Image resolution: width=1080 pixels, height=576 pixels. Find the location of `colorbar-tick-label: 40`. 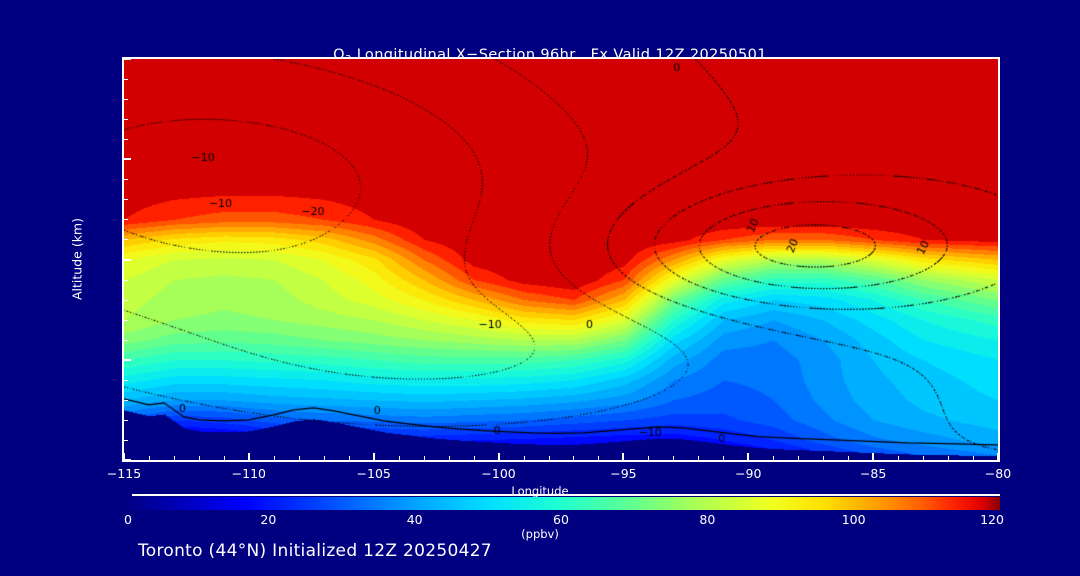

colorbar-tick-label: 40 is located at coordinates (414, 519).